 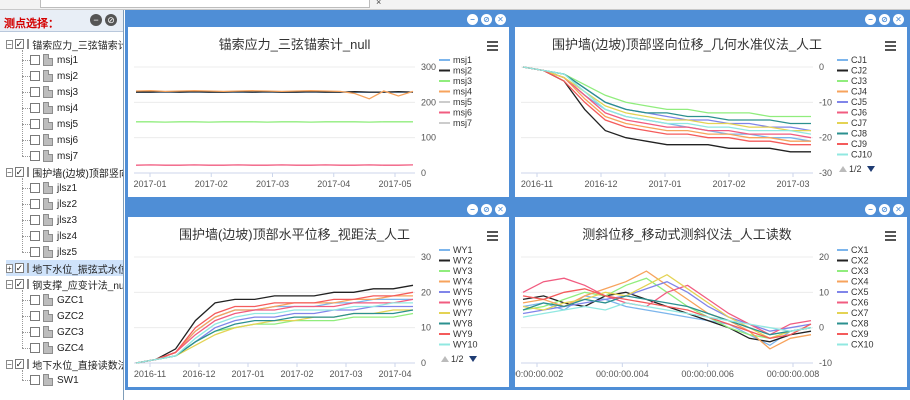 I want to click on legend-item: CX6, so click(x=860, y=303).